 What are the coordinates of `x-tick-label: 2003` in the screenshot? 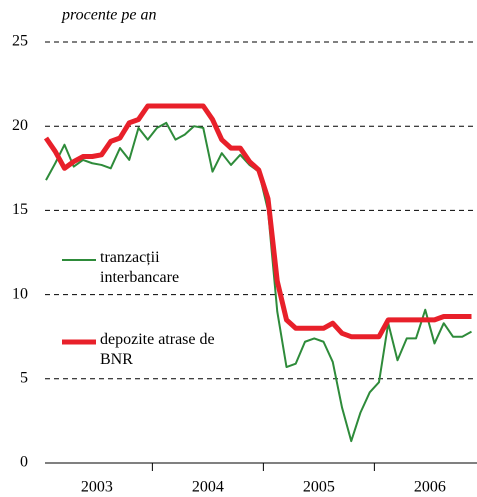 It's located at (97, 487).